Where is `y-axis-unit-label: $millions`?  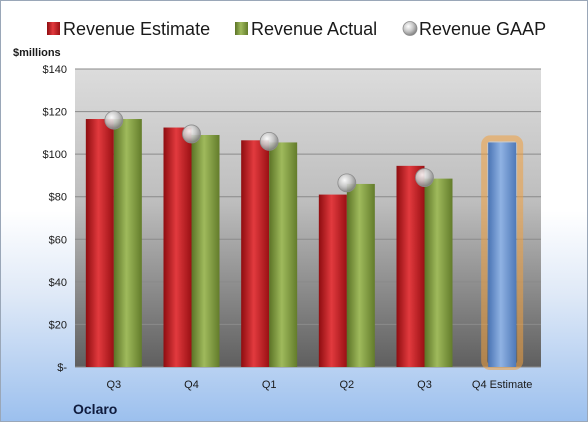 y-axis-unit-label: $millions is located at coordinates (37, 53).